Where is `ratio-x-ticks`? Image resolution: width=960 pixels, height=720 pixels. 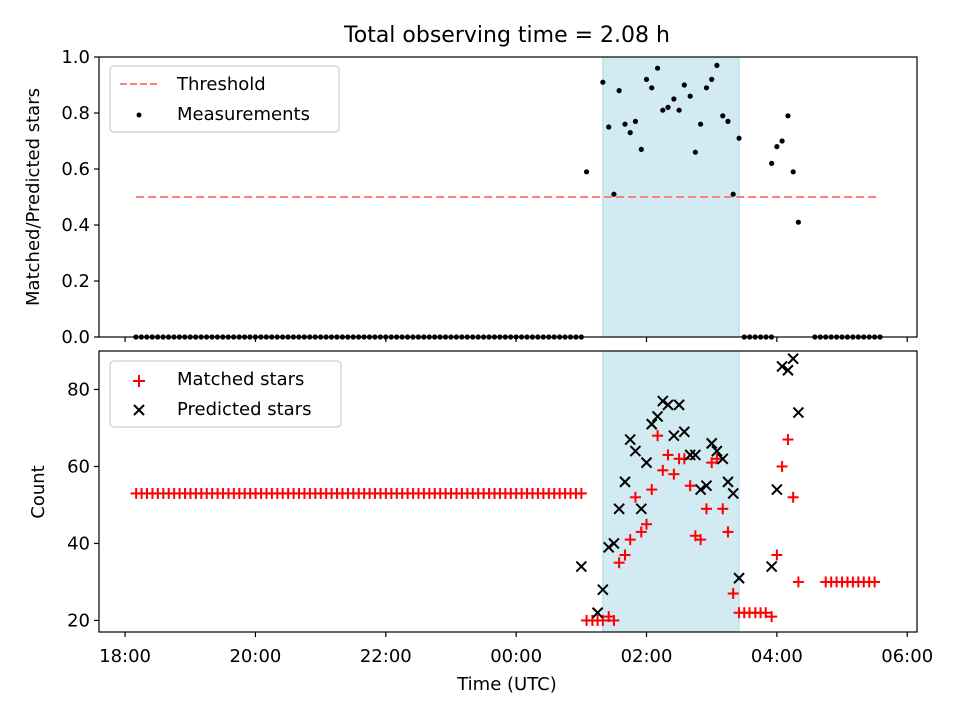
ratio-x-ticks is located at coordinates (516, 339).